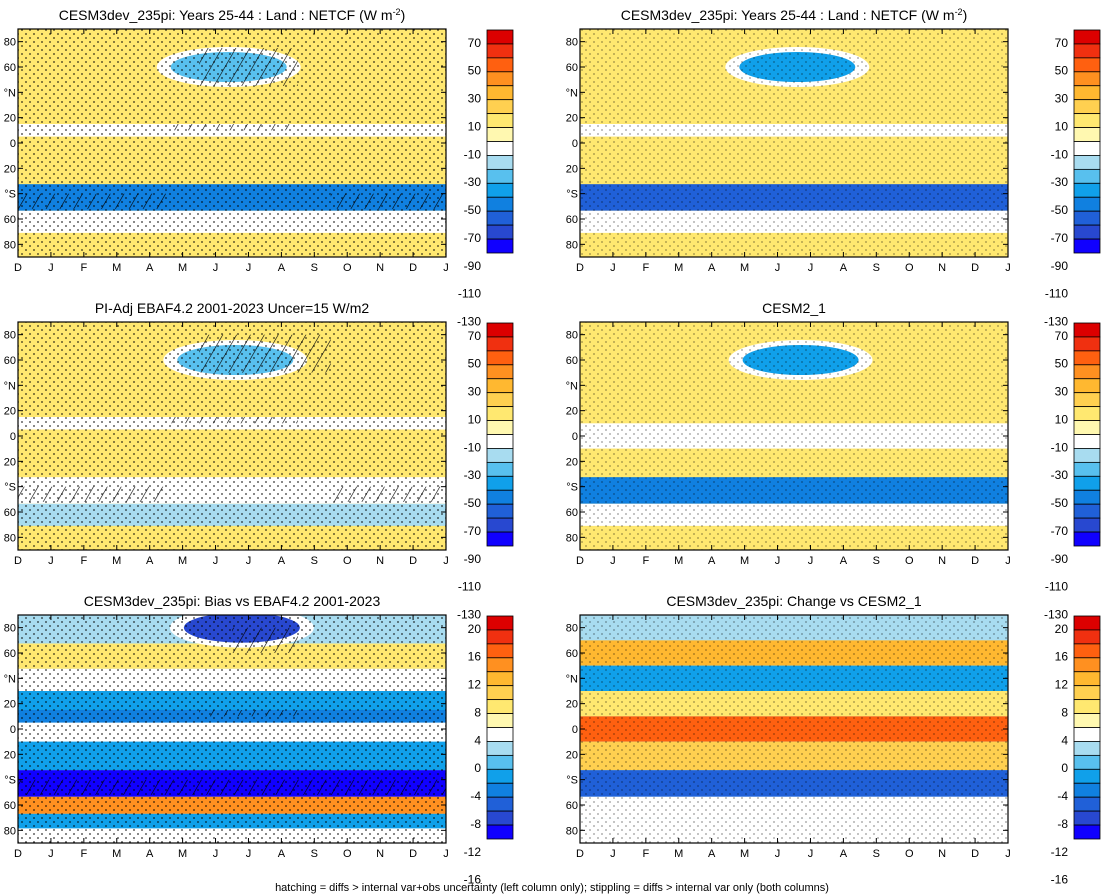  Describe the element at coordinates (909, 854) in the screenshot. I see `x-tick-label: O` at that location.